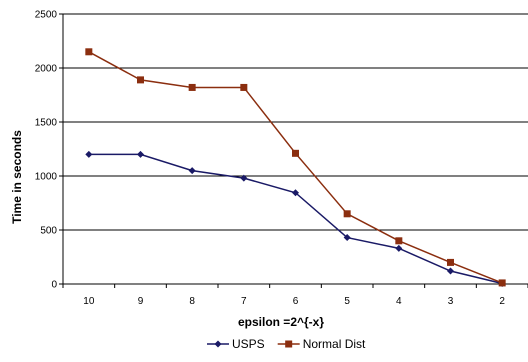 The width and height of the screenshot is (528, 362). What do you see at coordinates (46, 123) in the screenshot?
I see `y-tick-label: 1500` at bounding box center [46, 123].